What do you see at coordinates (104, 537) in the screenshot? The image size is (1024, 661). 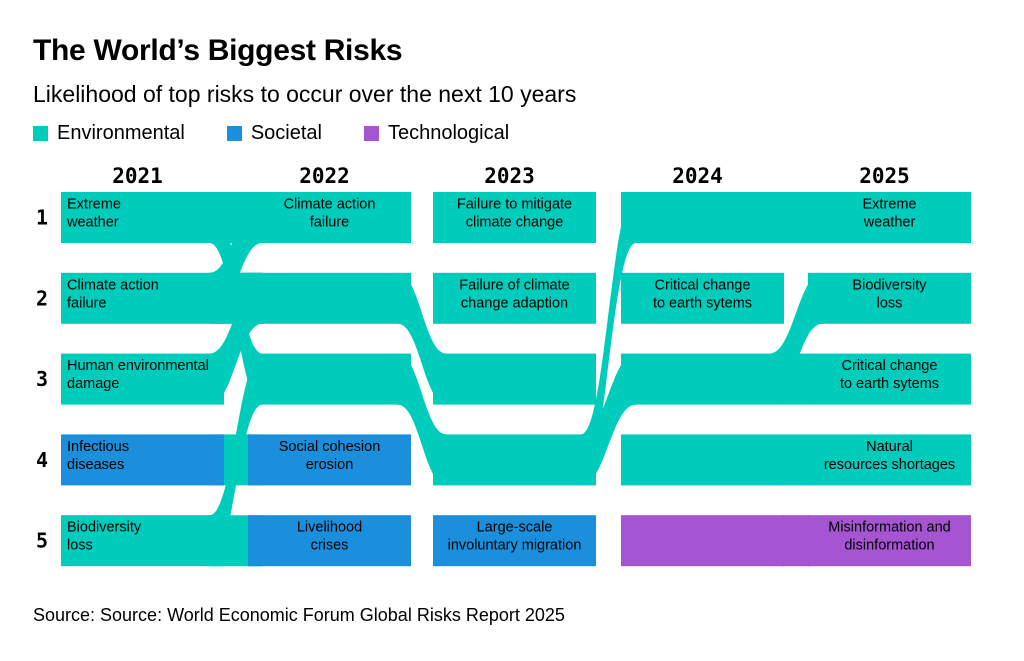 I see `cell-label-2021-rank-5: Biodiversity loss` at bounding box center [104, 537].